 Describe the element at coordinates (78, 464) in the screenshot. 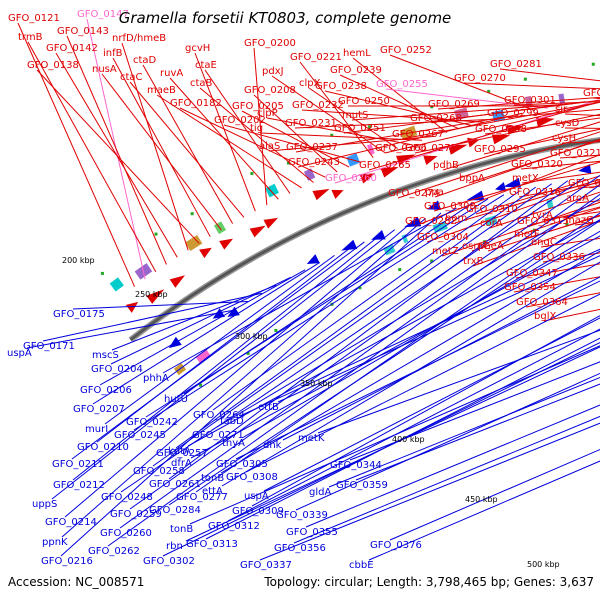

I see `reverse-gene-label: GFO_0211` at that location.